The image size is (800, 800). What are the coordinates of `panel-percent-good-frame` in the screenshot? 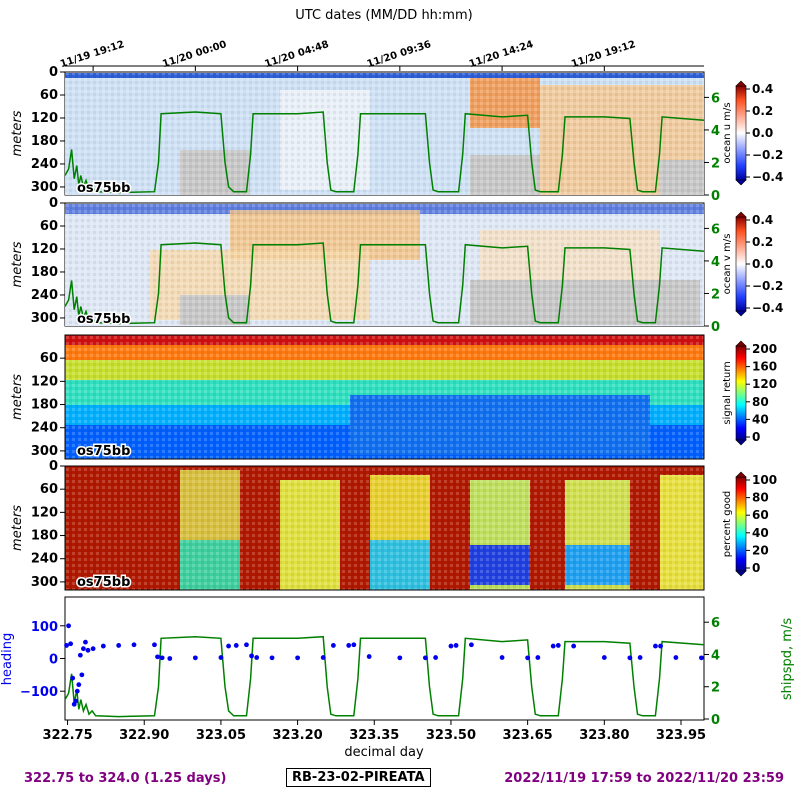 It's located at (384, 528).